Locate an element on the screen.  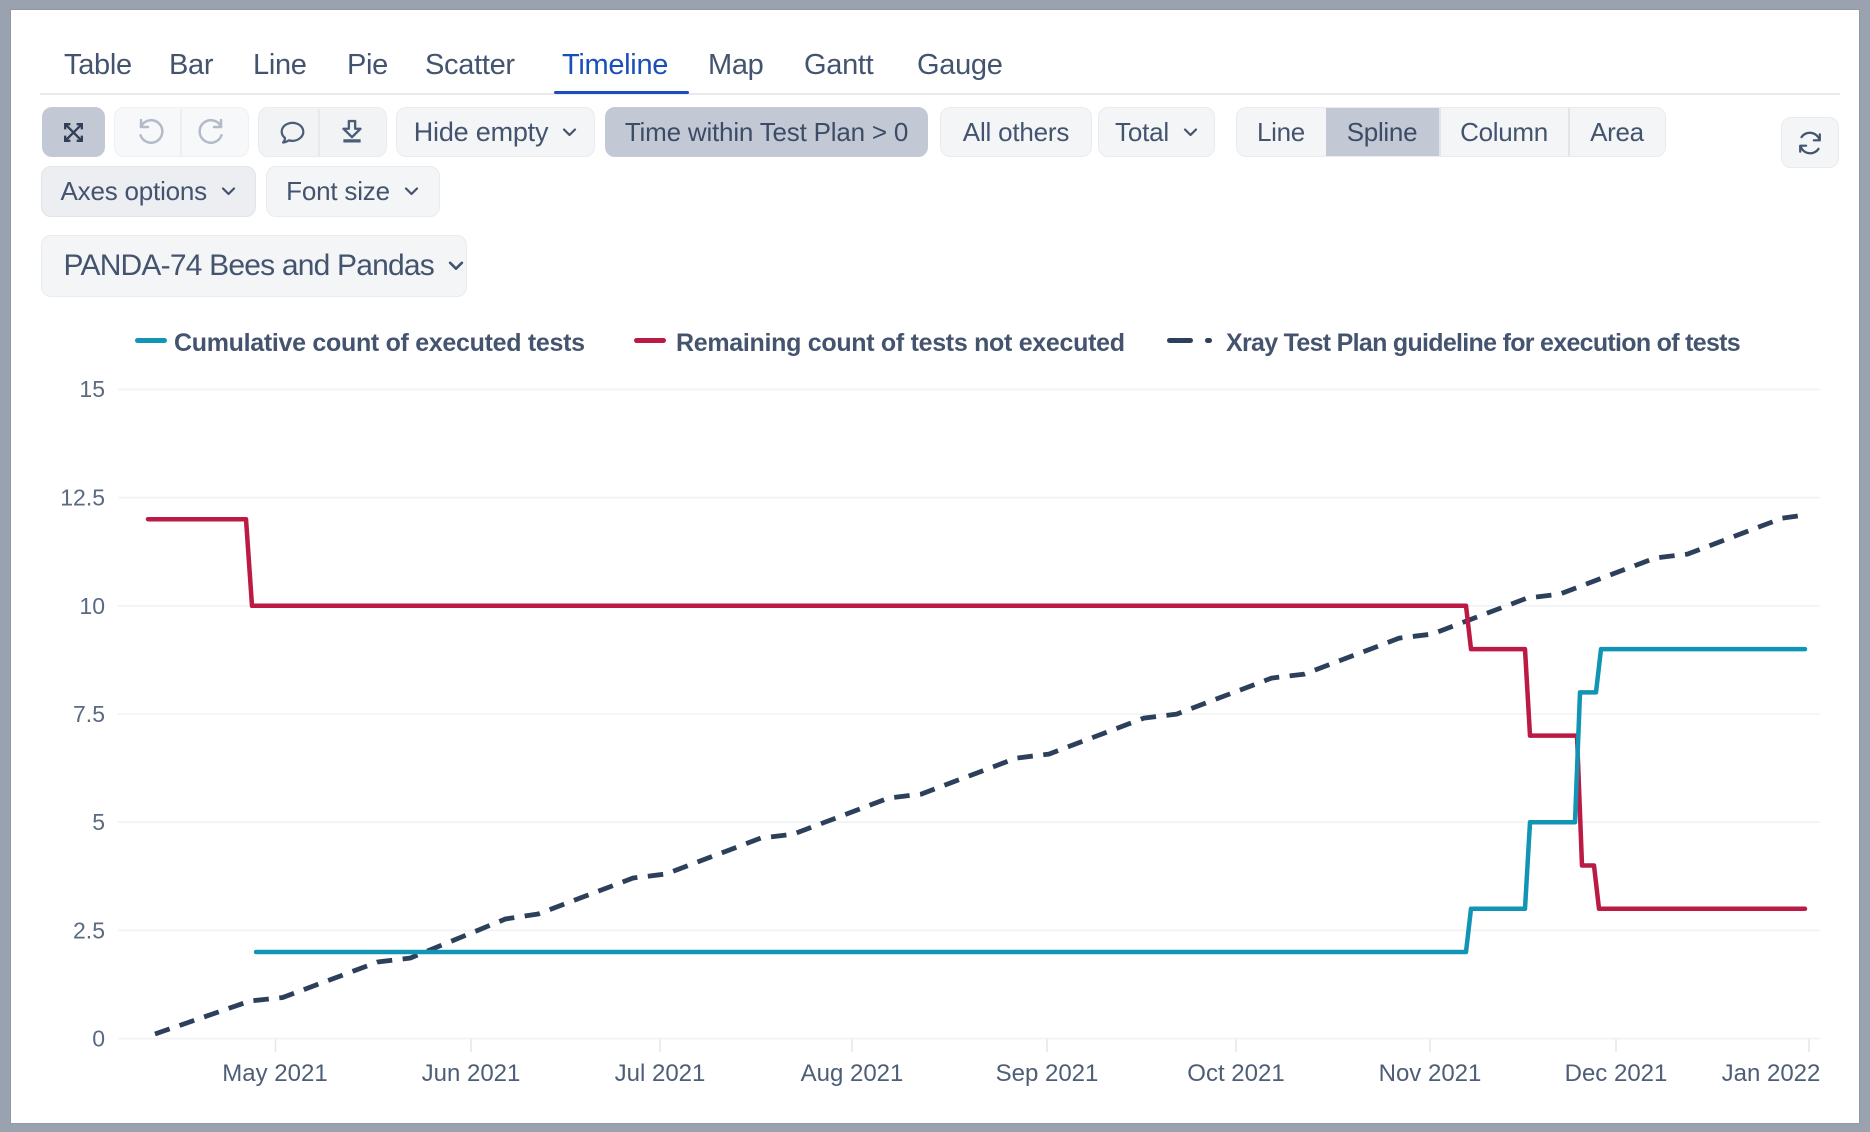
svg-text: 2.5 is located at coordinates (89, 930).